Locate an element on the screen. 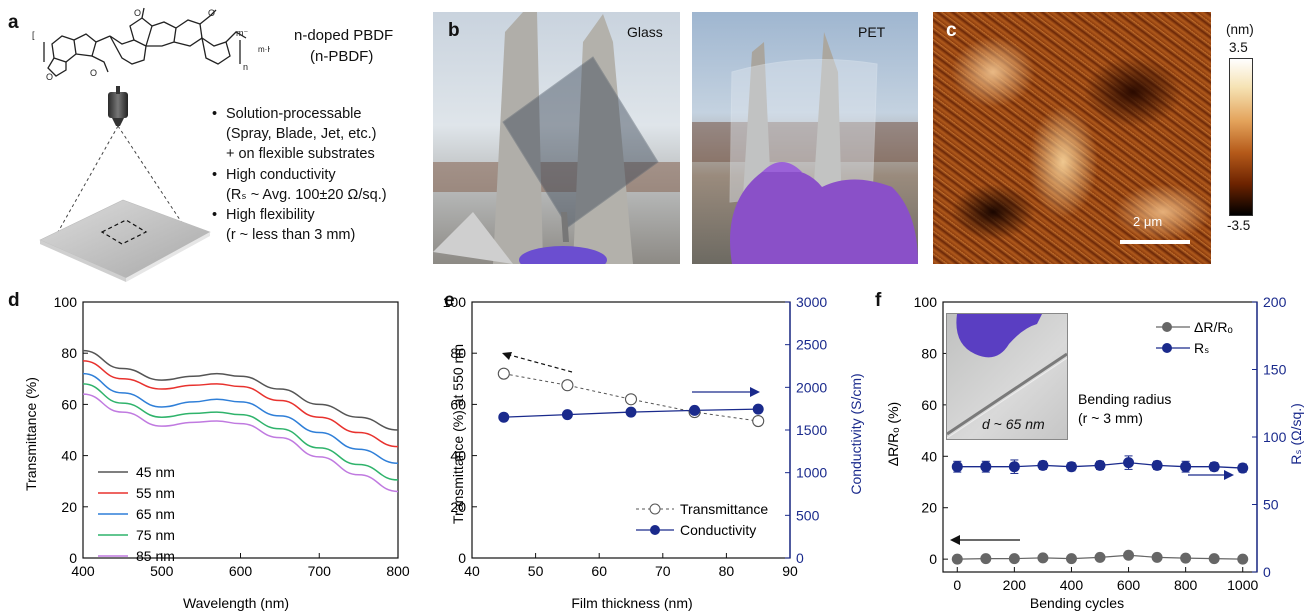 Image resolution: width=1310 pixels, height=611 pixels. material-abbrev: (n-PBDF) is located at coordinates (342, 56).